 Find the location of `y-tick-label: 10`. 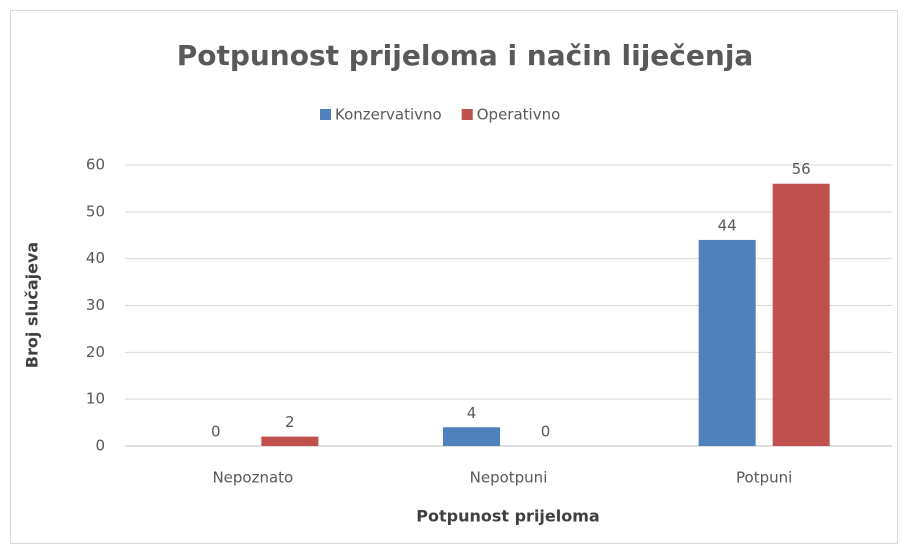

y-tick-label: 10 is located at coordinates (95, 399).